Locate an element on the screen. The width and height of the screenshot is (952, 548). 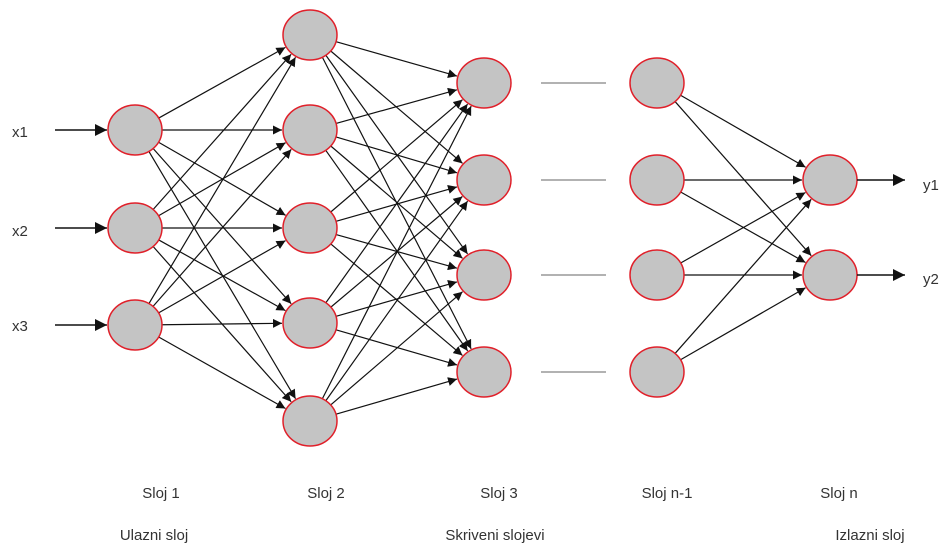
input-label-x2: x2 is located at coordinates (20, 231).